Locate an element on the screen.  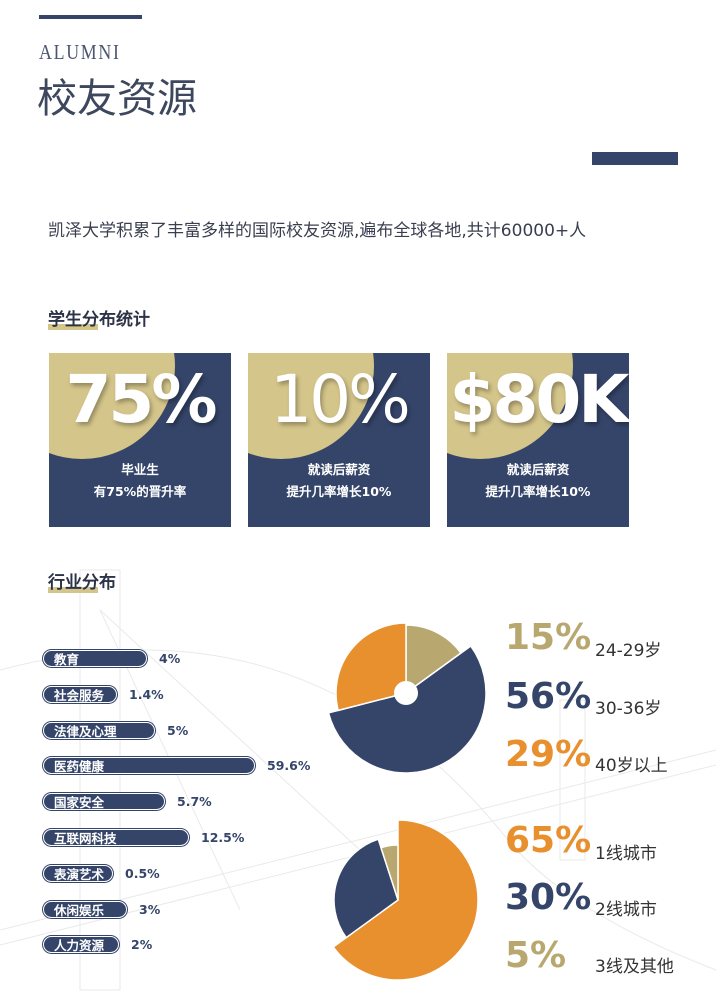
industry-bar: 表演艺术 is located at coordinates (78, 873).